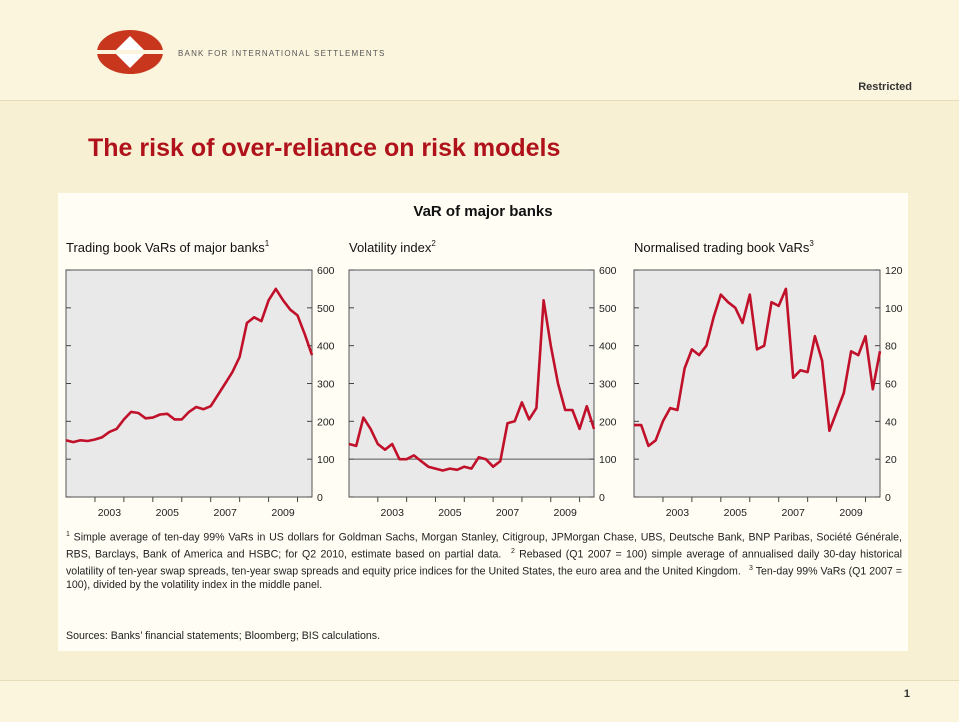 The width and height of the screenshot is (959, 722). I want to click on classification: Restricted, so click(885, 87).